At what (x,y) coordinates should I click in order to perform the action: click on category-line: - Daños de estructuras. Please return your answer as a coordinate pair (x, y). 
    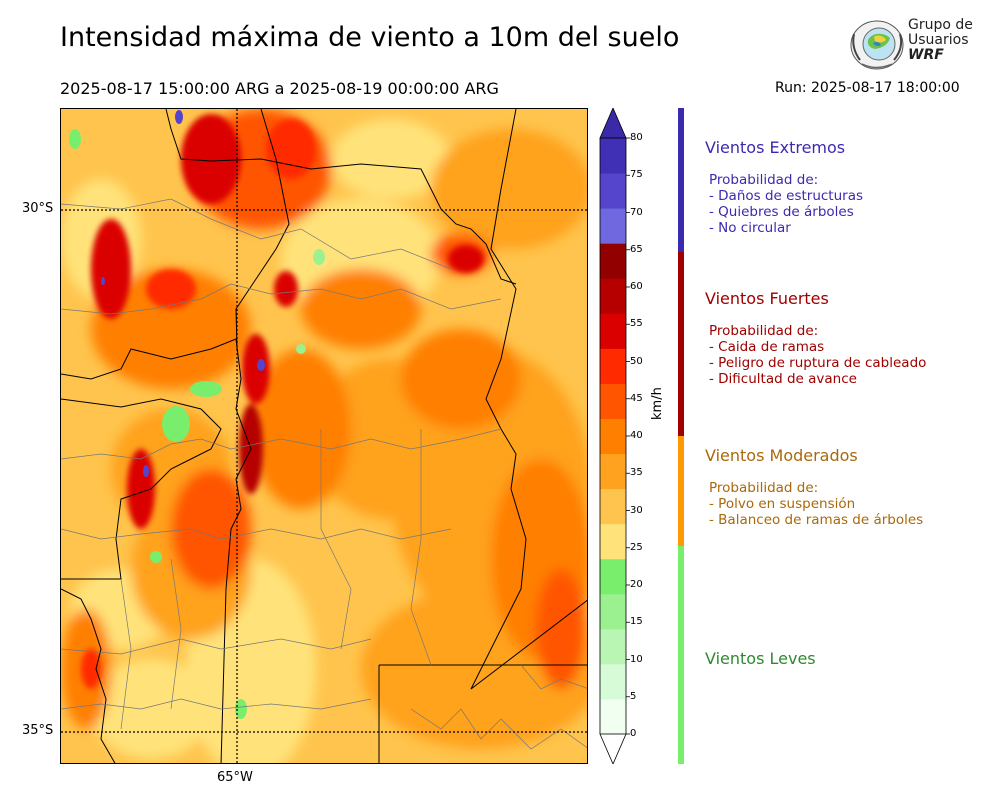
    Looking at the image, I should click on (786, 196).